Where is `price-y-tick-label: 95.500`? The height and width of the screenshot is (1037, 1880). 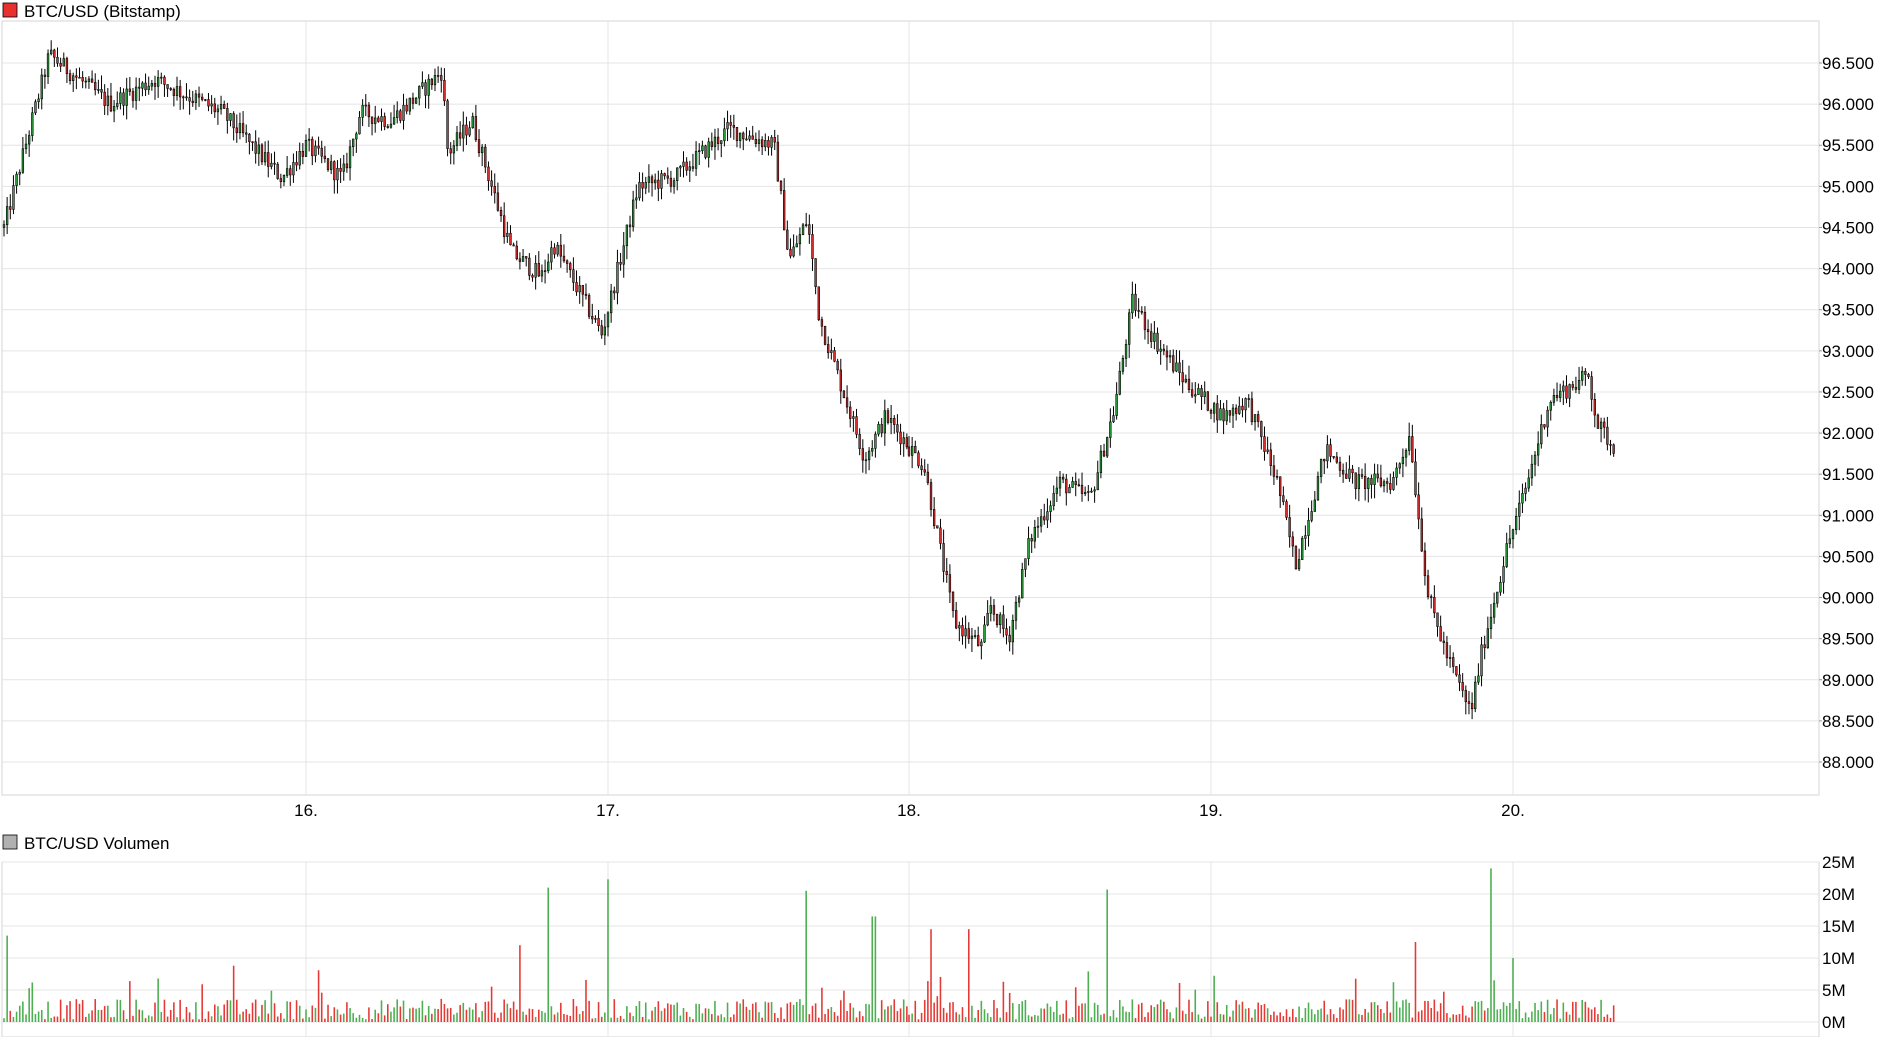 price-y-tick-label: 95.500 is located at coordinates (1848, 145).